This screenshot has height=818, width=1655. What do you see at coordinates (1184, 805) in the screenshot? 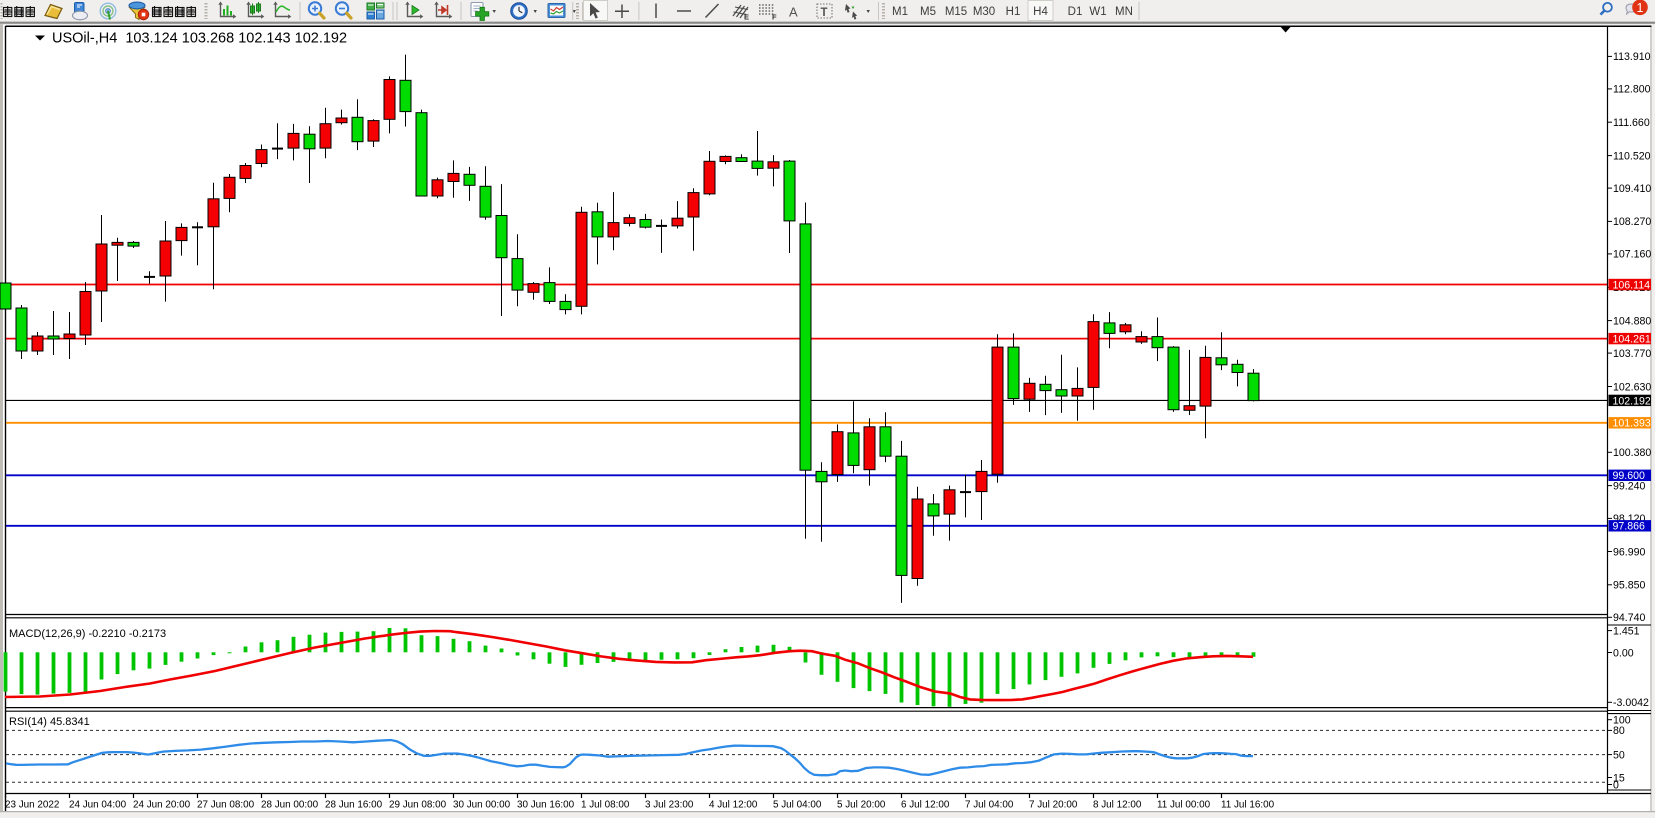
I see `svg-text: 11 Jul 00:00` at bounding box center [1184, 805].